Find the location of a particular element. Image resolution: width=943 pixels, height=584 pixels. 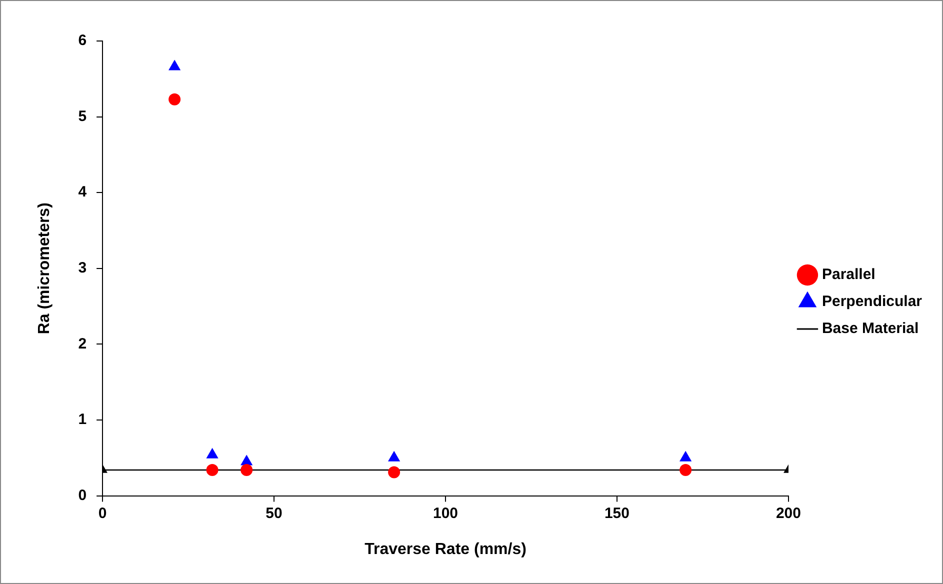

x-tick-label: 100 is located at coordinates (445, 513).